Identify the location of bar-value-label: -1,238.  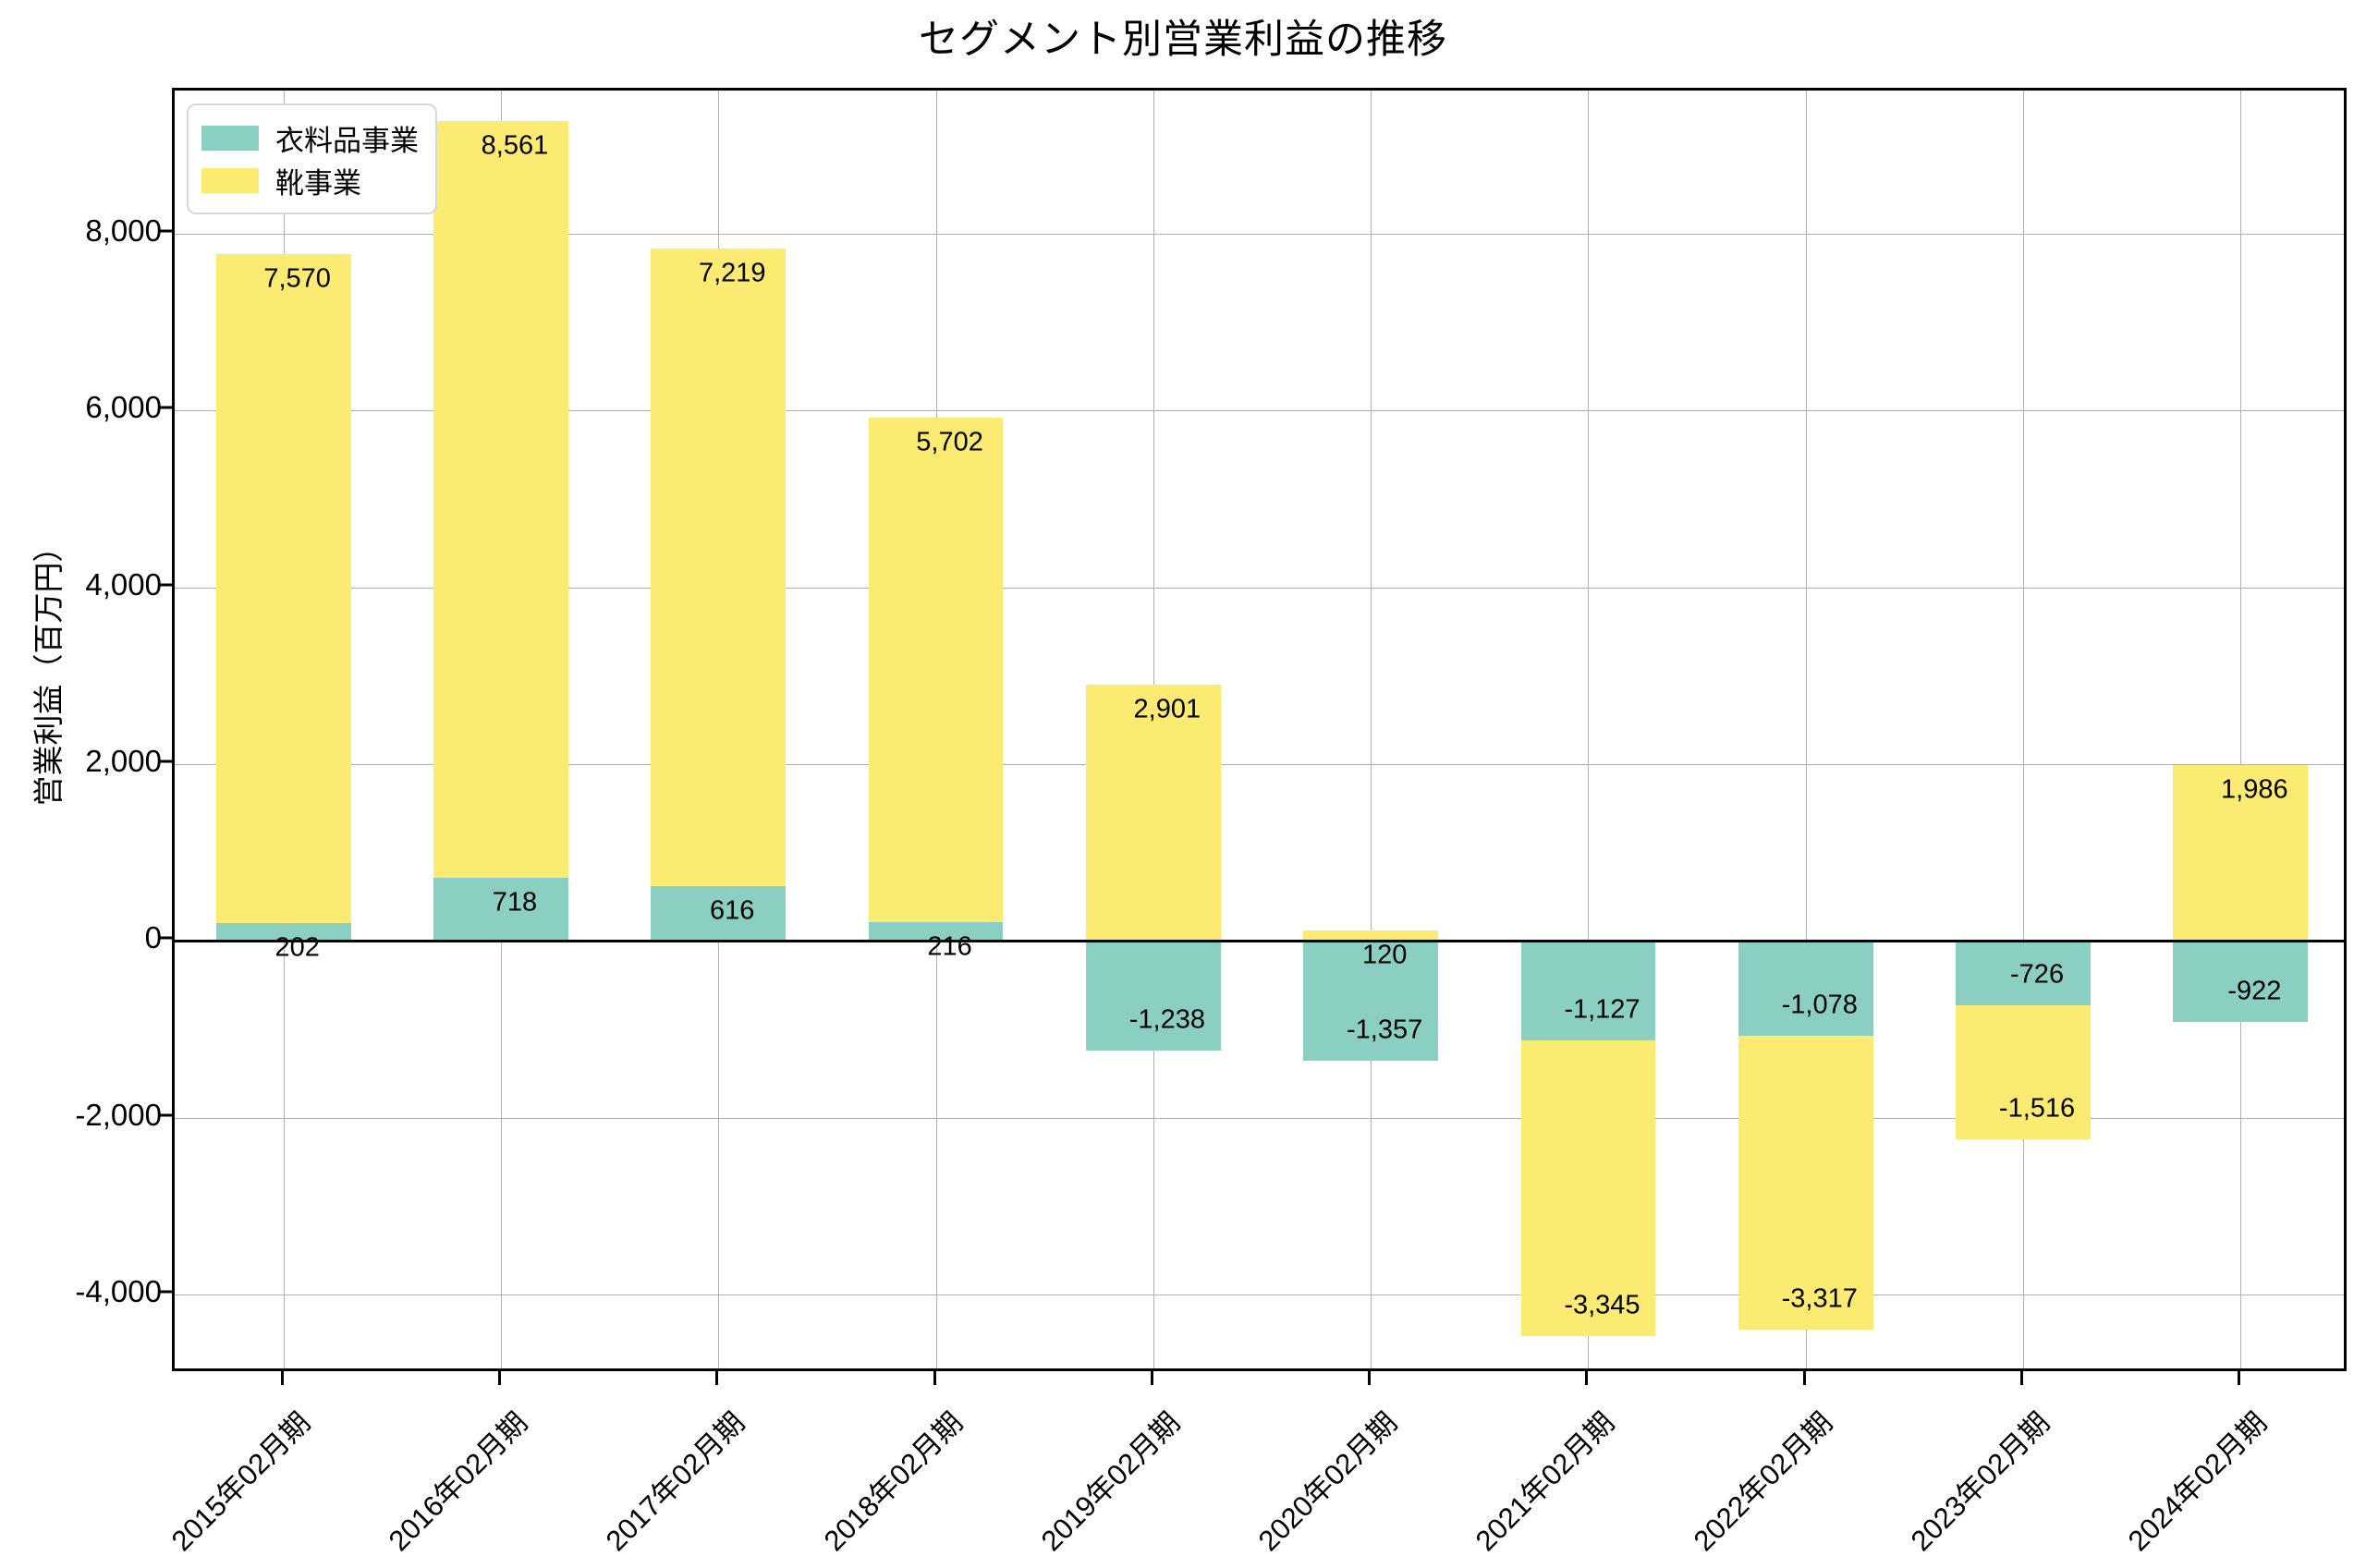
(1166, 1019).